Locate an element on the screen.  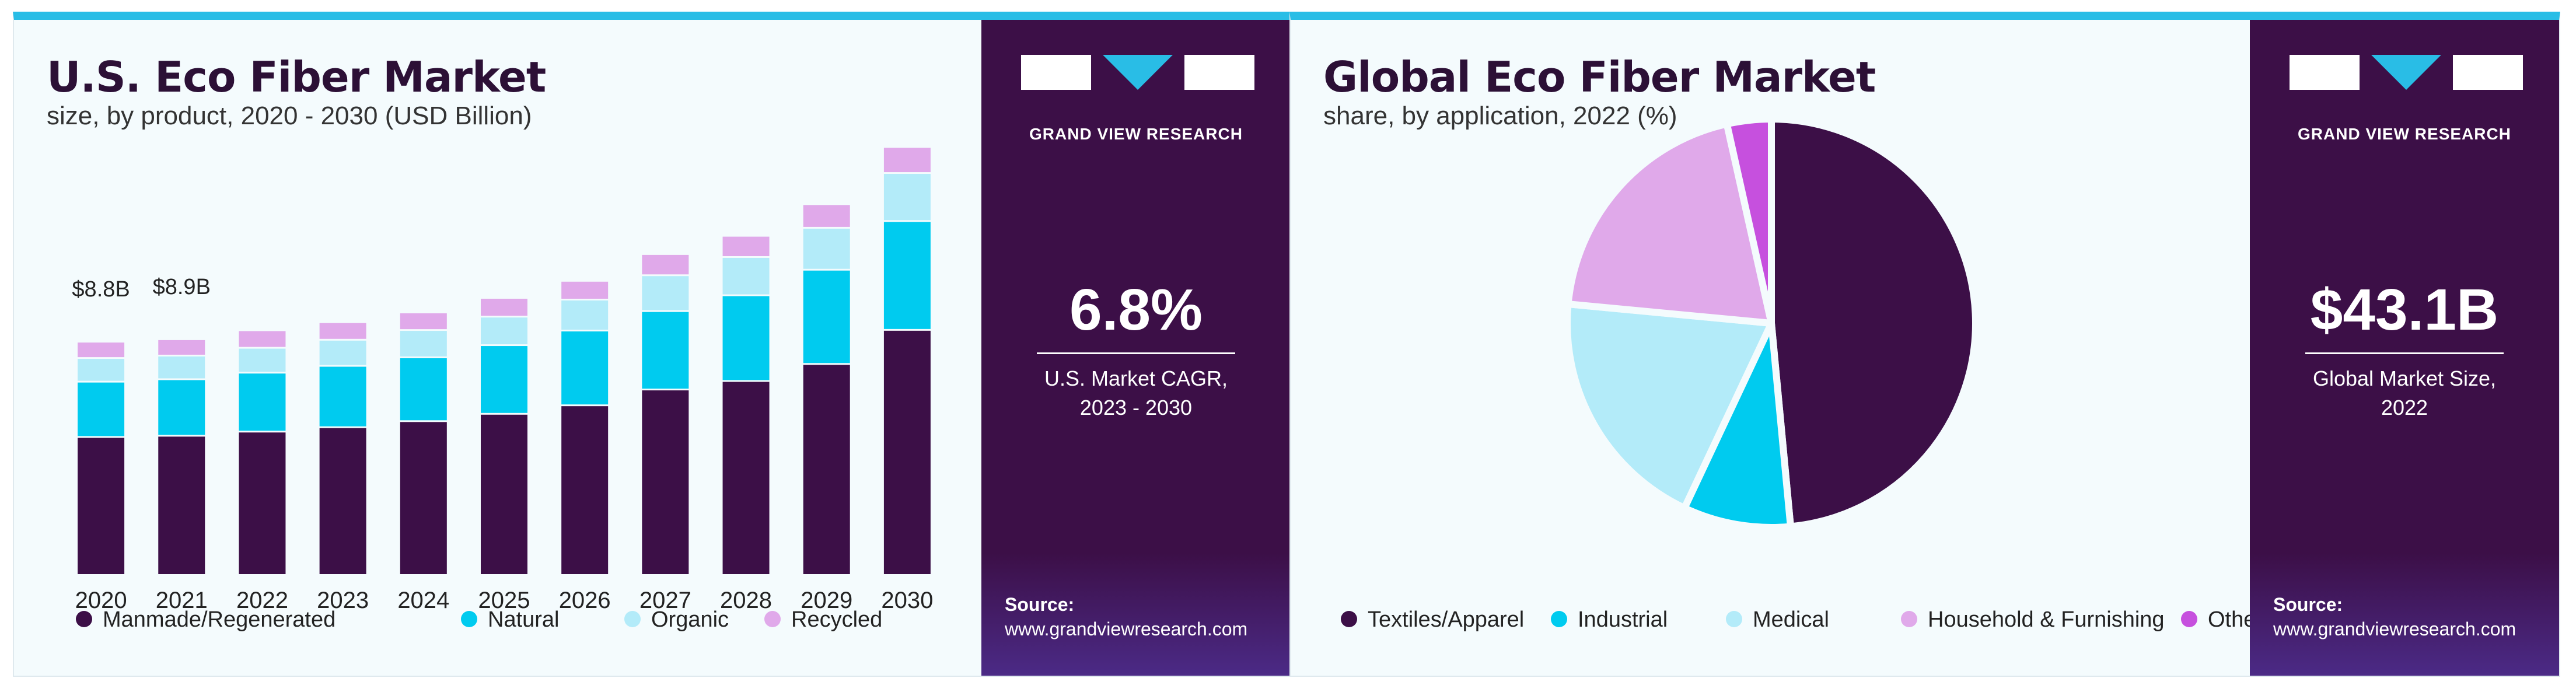
bar-natural-2030 is located at coordinates (907, 275).